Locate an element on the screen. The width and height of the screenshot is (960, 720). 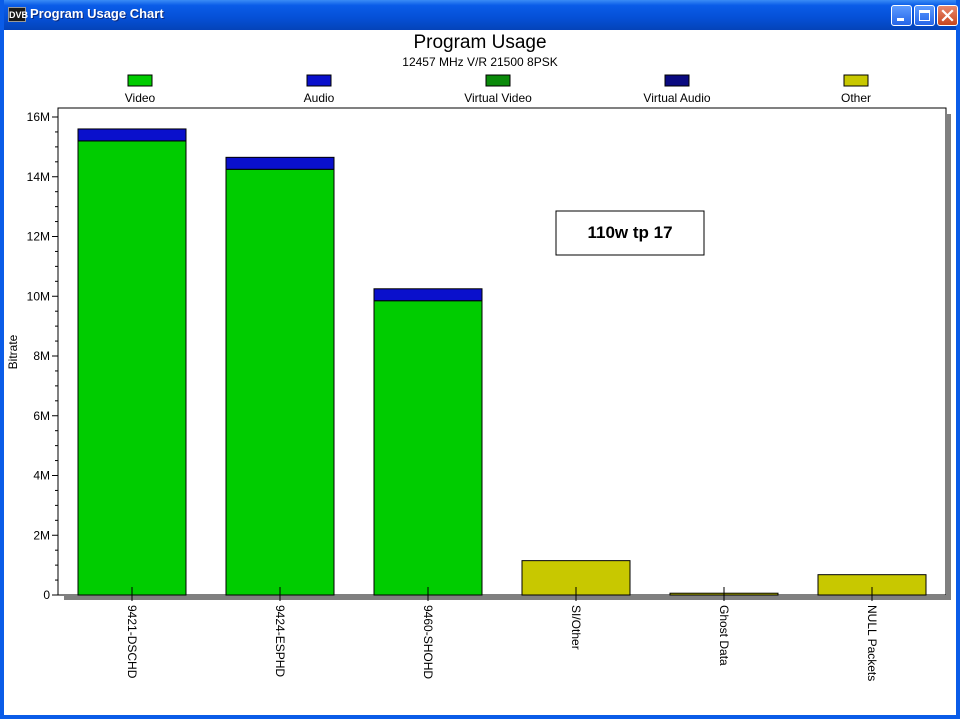
app-icon: DVB is located at coordinates (18, 14).